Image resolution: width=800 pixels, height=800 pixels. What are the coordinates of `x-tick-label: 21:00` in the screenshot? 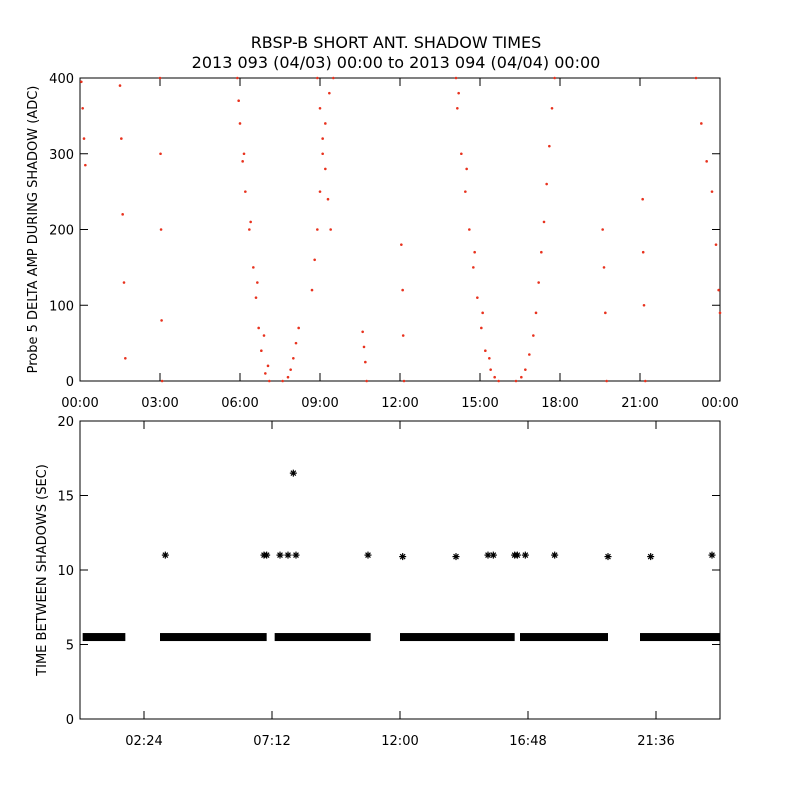 It's located at (639, 403).